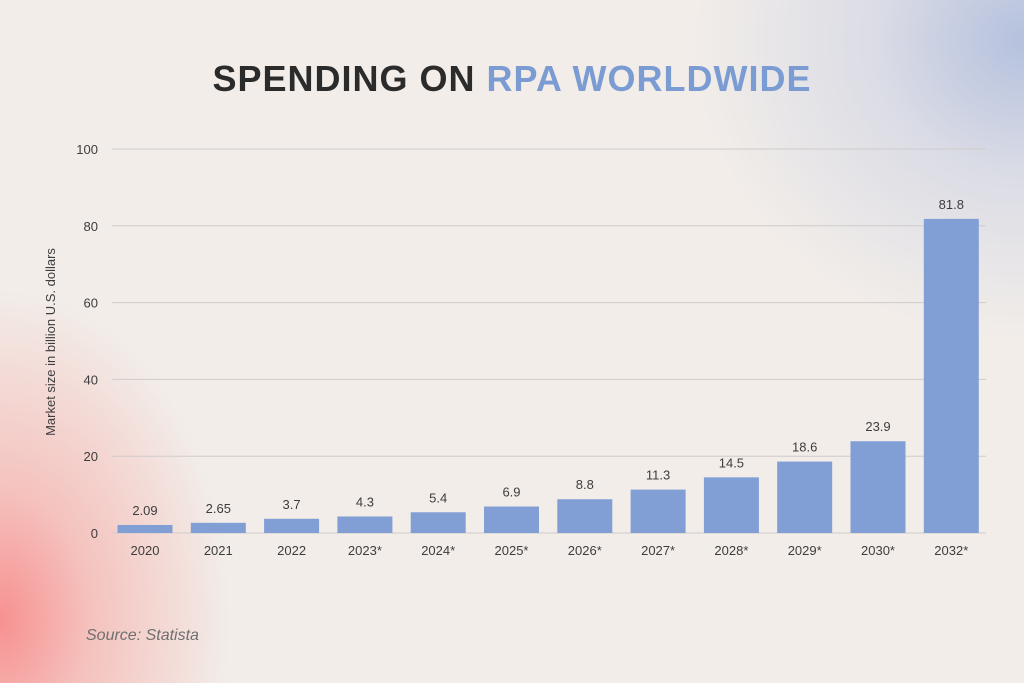 This screenshot has width=1024, height=683. I want to click on x-tick-label: 2032*, so click(951, 550).